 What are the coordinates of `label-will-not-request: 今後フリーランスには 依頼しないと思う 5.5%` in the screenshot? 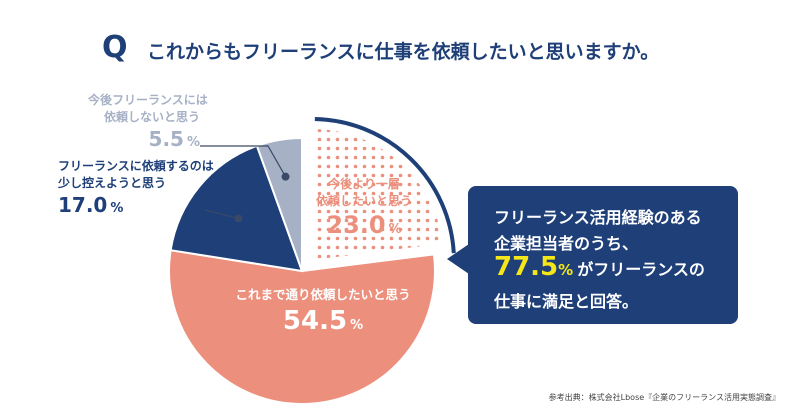 It's located at (148, 122).